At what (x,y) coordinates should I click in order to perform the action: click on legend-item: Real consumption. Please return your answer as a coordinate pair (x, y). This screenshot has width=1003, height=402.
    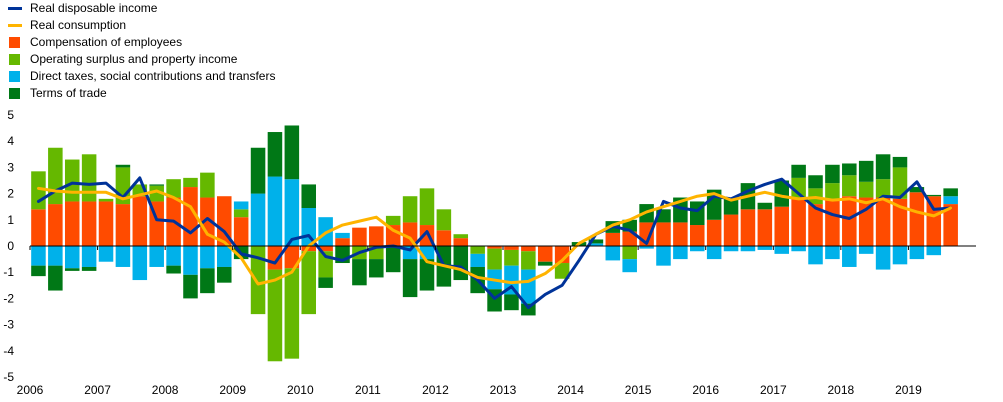
    Looking at the image, I should click on (218, 25).